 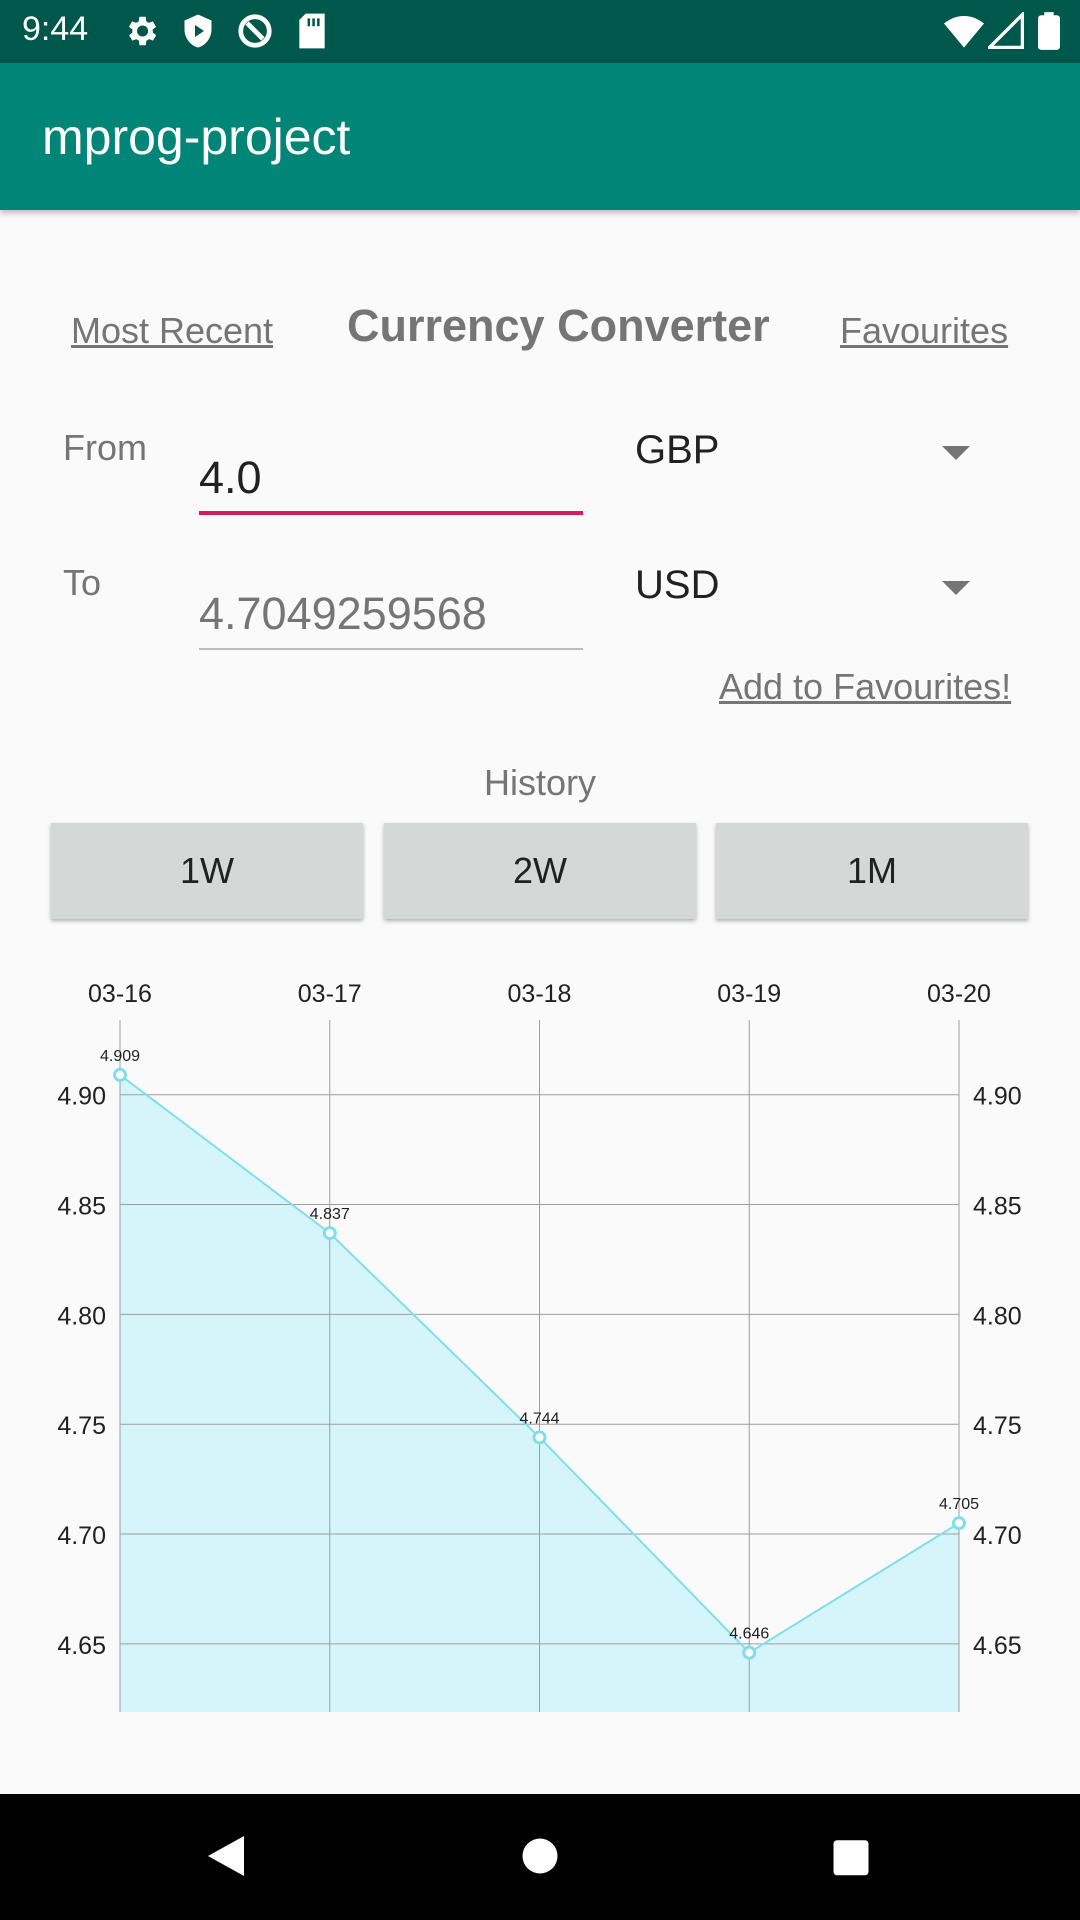 What do you see at coordinates (196, 137) in the screenshot?
I see `app-title: mprog-project` at bounding box center [196, 137].